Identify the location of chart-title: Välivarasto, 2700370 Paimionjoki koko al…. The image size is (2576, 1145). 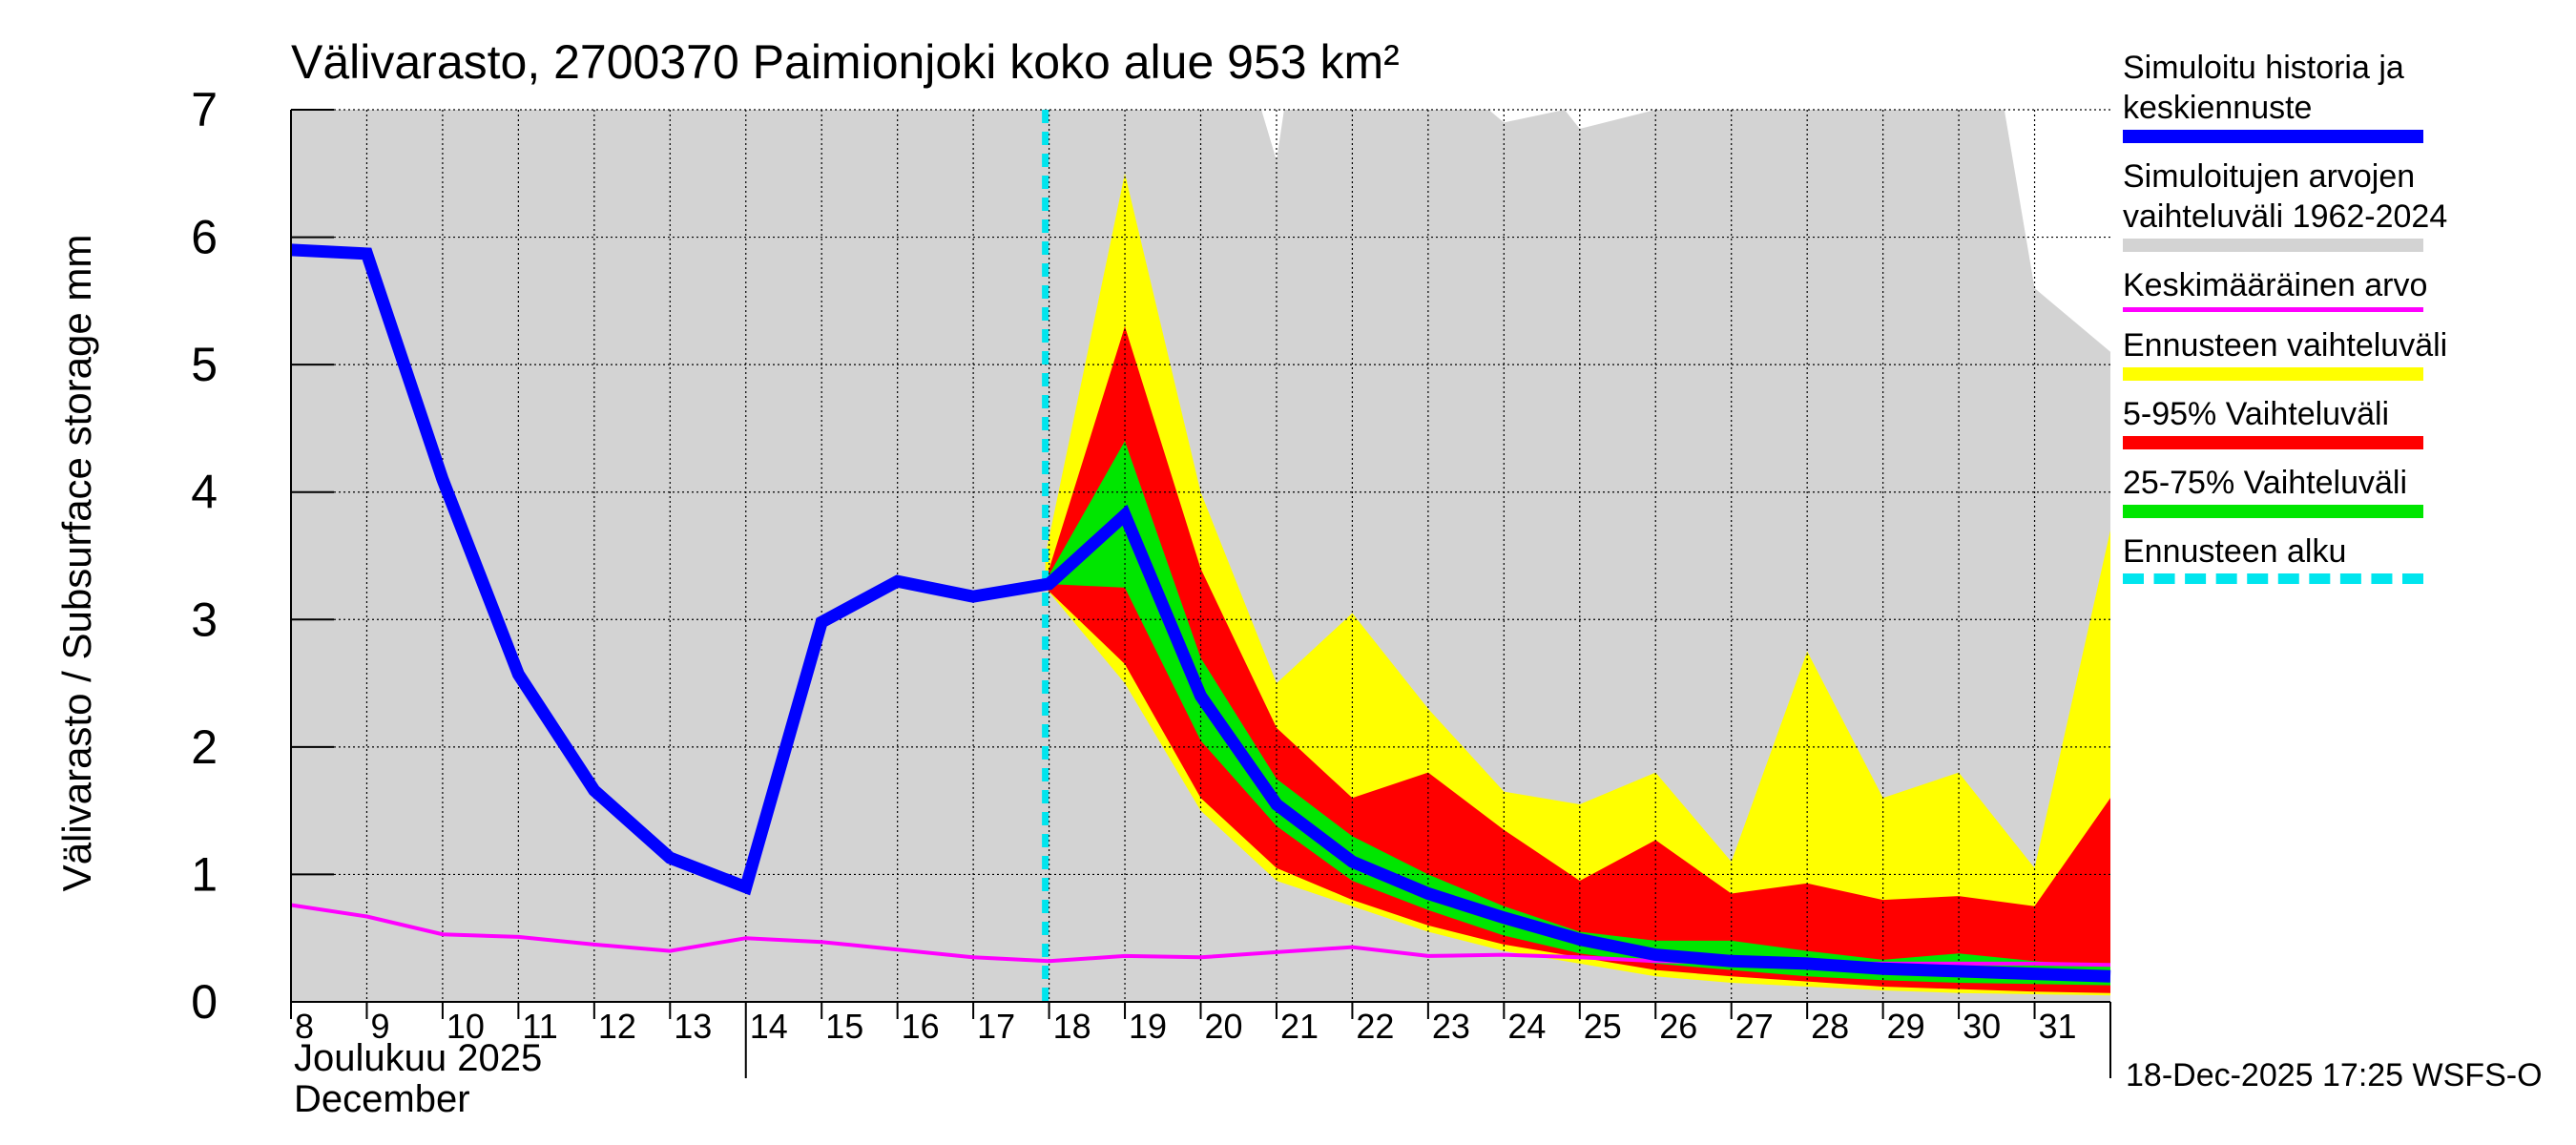
(845, 62).